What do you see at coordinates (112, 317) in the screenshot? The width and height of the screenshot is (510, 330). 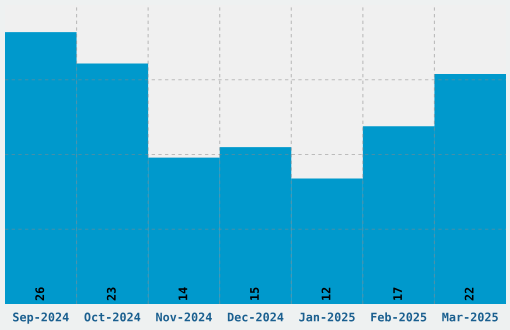 I see `x-tick-label: Oct-2024` at bounding box center [112, 317].